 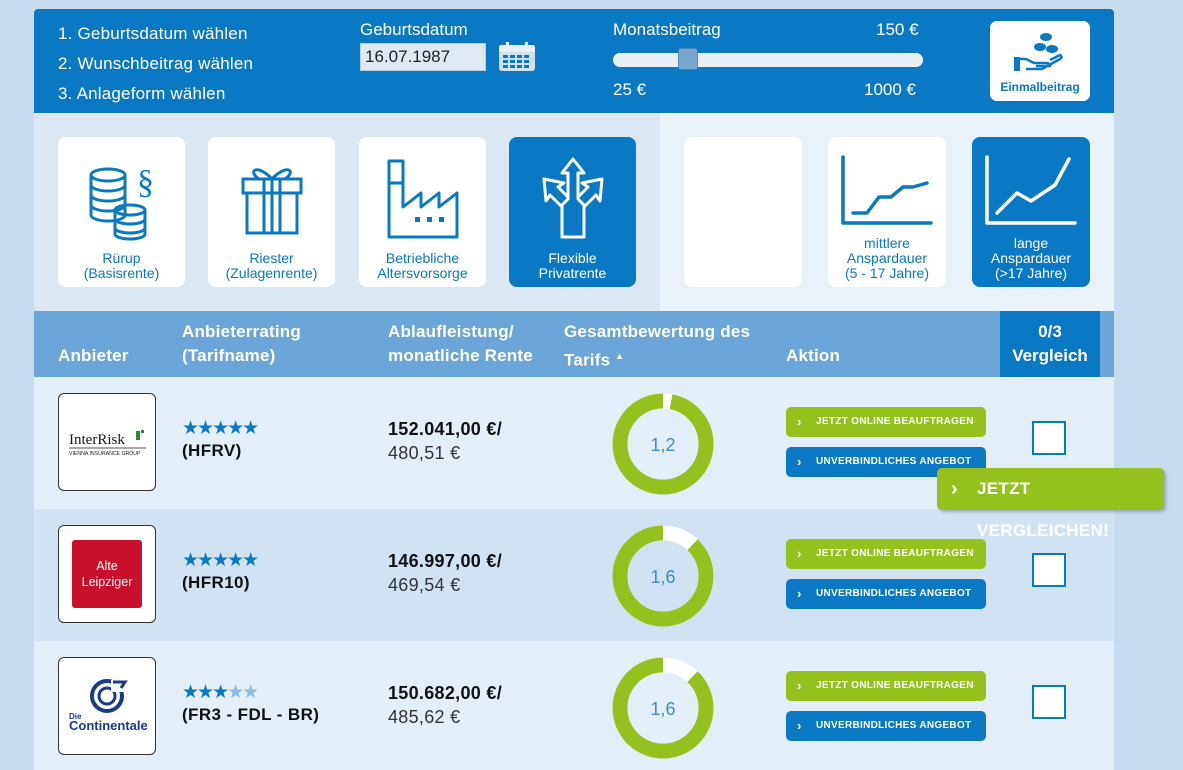 What do you see at coordinates (460, 343) in the screenshot?
I see `column-payout: Ablaufleistung/monatliche Rente` at bounding box center [460, 343].